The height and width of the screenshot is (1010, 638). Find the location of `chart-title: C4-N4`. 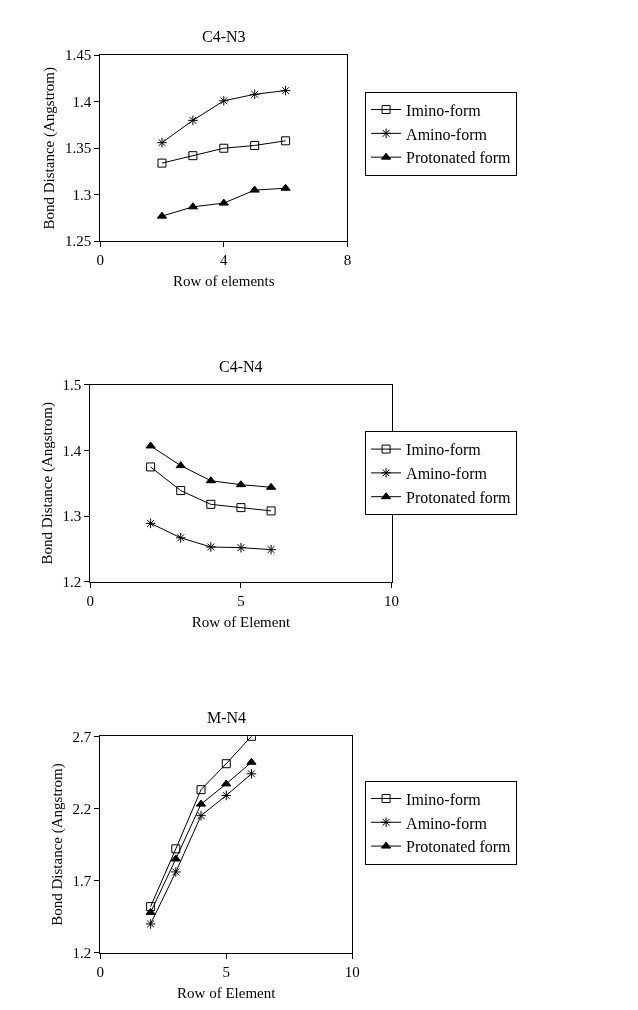

chart-title: C4-N4 is located at coordinates (241, 366).